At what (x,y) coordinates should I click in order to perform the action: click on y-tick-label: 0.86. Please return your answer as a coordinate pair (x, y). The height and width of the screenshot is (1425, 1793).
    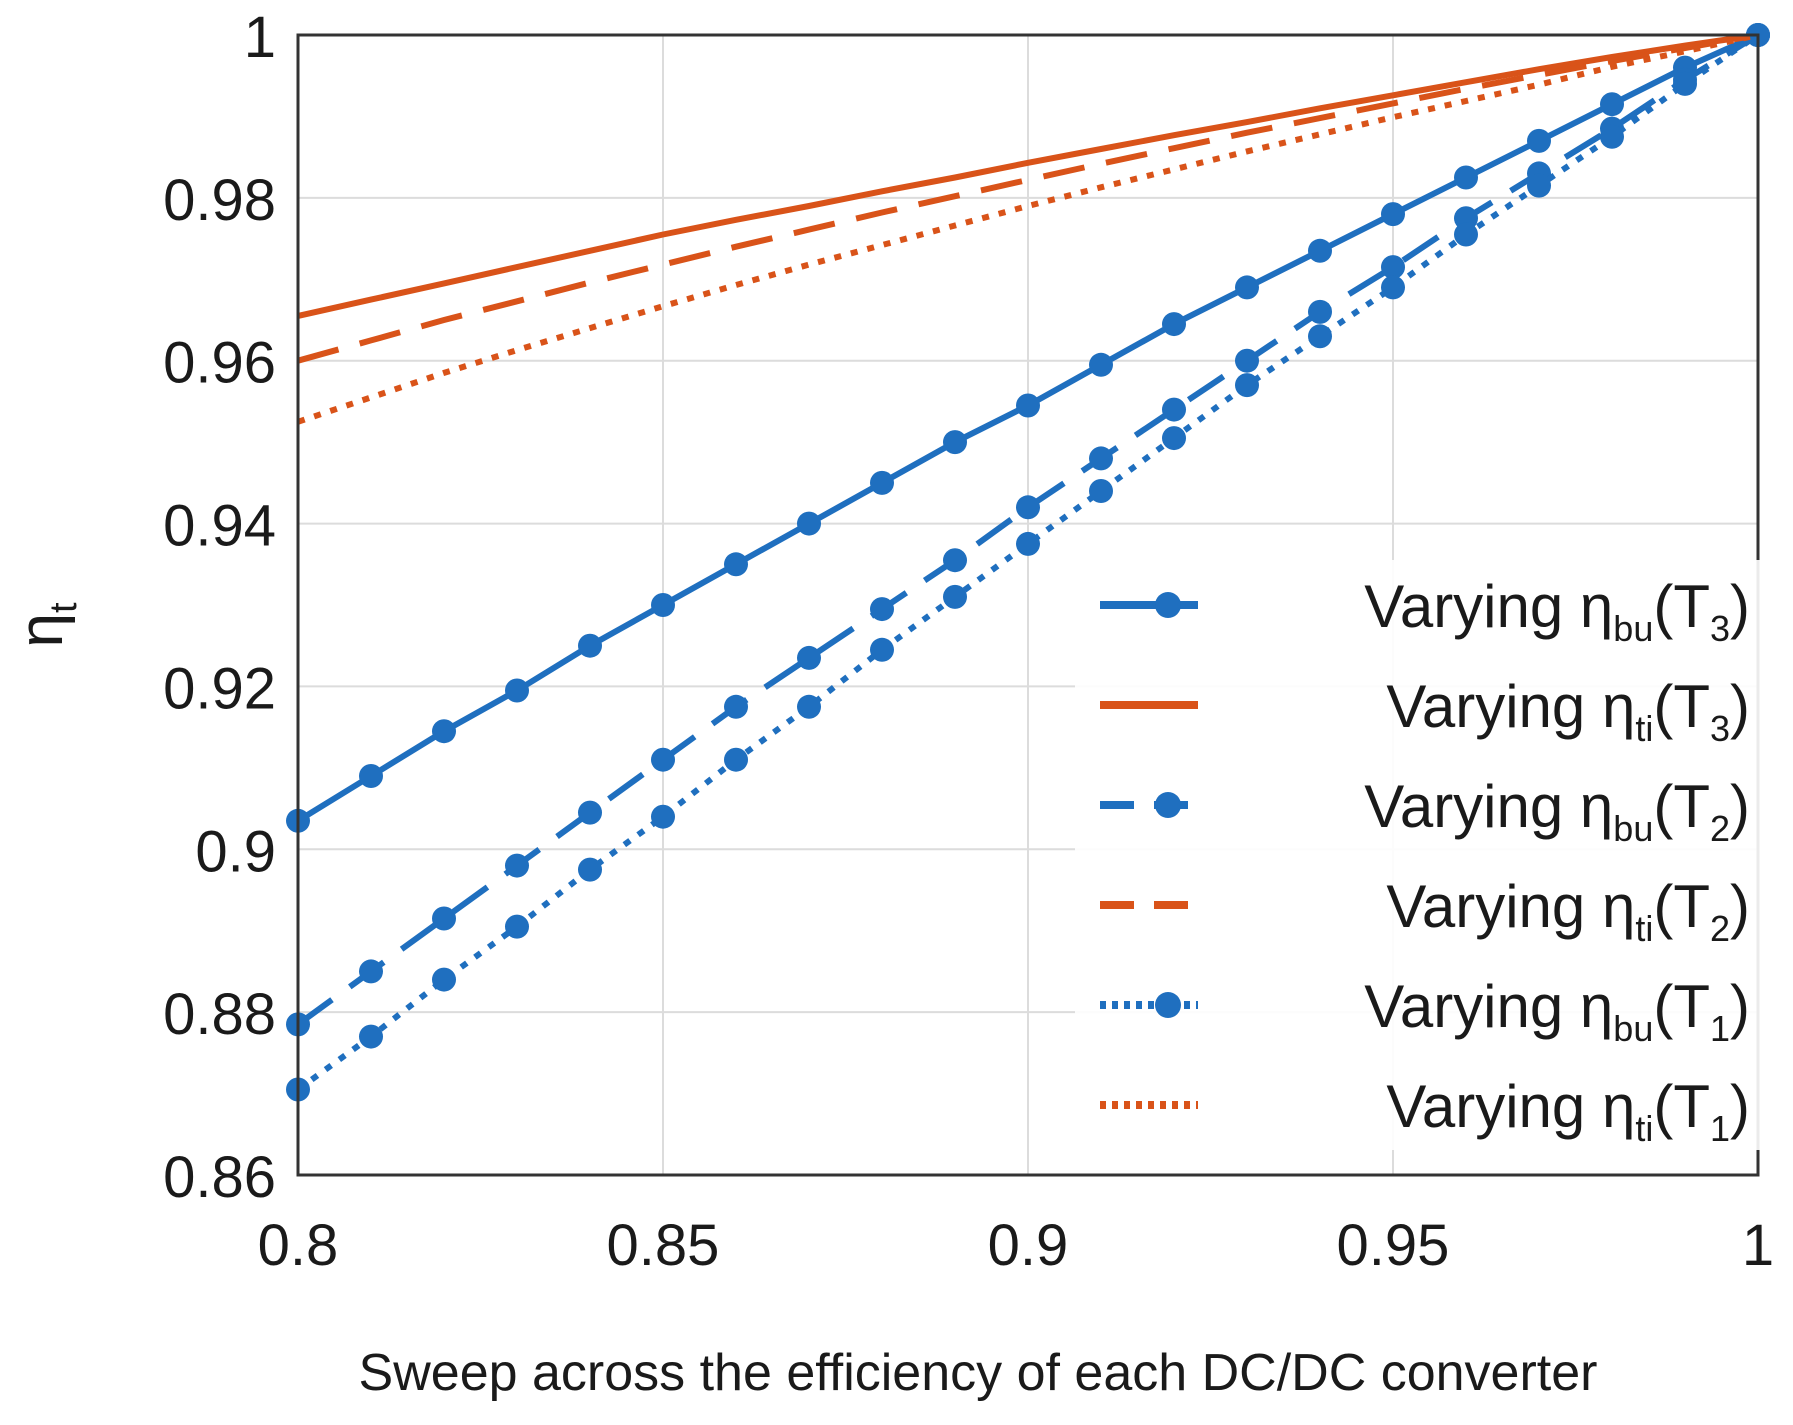
    Looking at the image, I should click on (219, 1177).